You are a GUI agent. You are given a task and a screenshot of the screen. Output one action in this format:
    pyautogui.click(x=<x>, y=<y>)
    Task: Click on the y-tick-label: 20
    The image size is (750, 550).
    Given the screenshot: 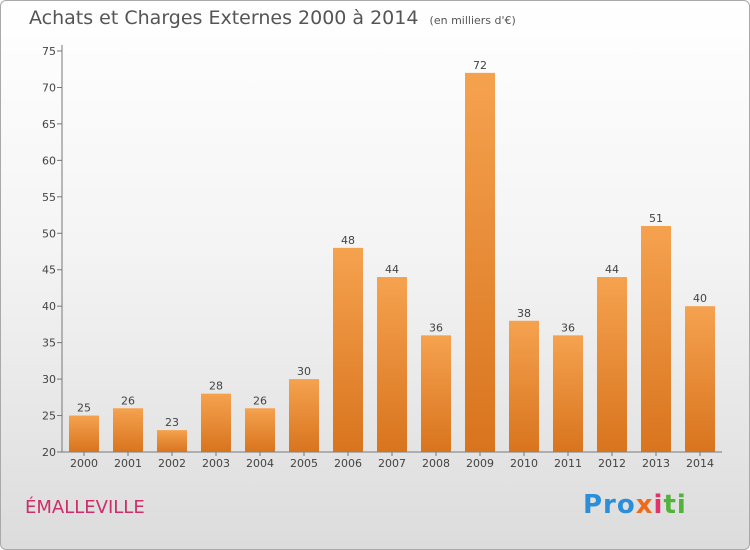 What is the action you would take?
    pyautogui.click(x=49, y=452)
    